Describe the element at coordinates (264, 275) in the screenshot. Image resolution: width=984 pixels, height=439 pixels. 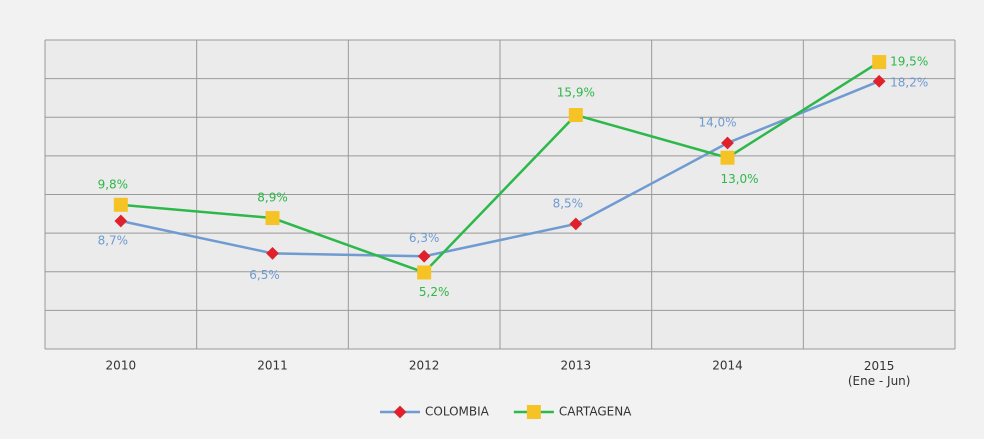
I see `data-label: 6,5%` at that location.